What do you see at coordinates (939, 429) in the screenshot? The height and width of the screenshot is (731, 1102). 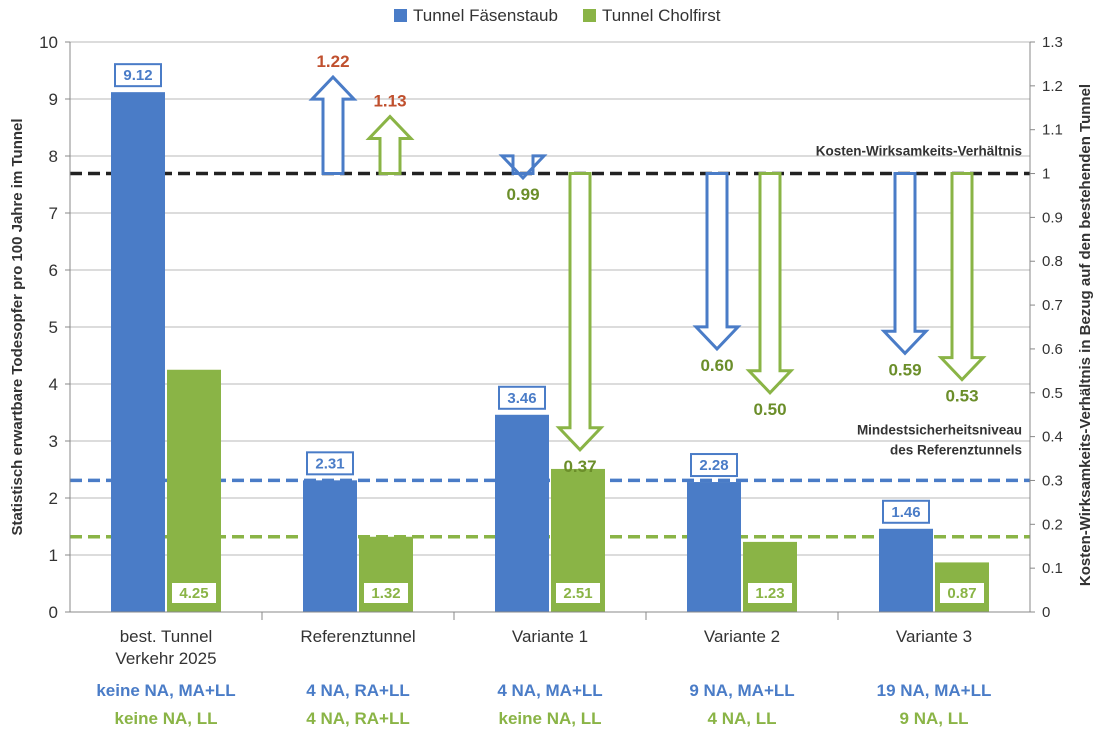 I see `reference-line-label: Mindestsicherheitsniveau` at bounding box center [939, 429].